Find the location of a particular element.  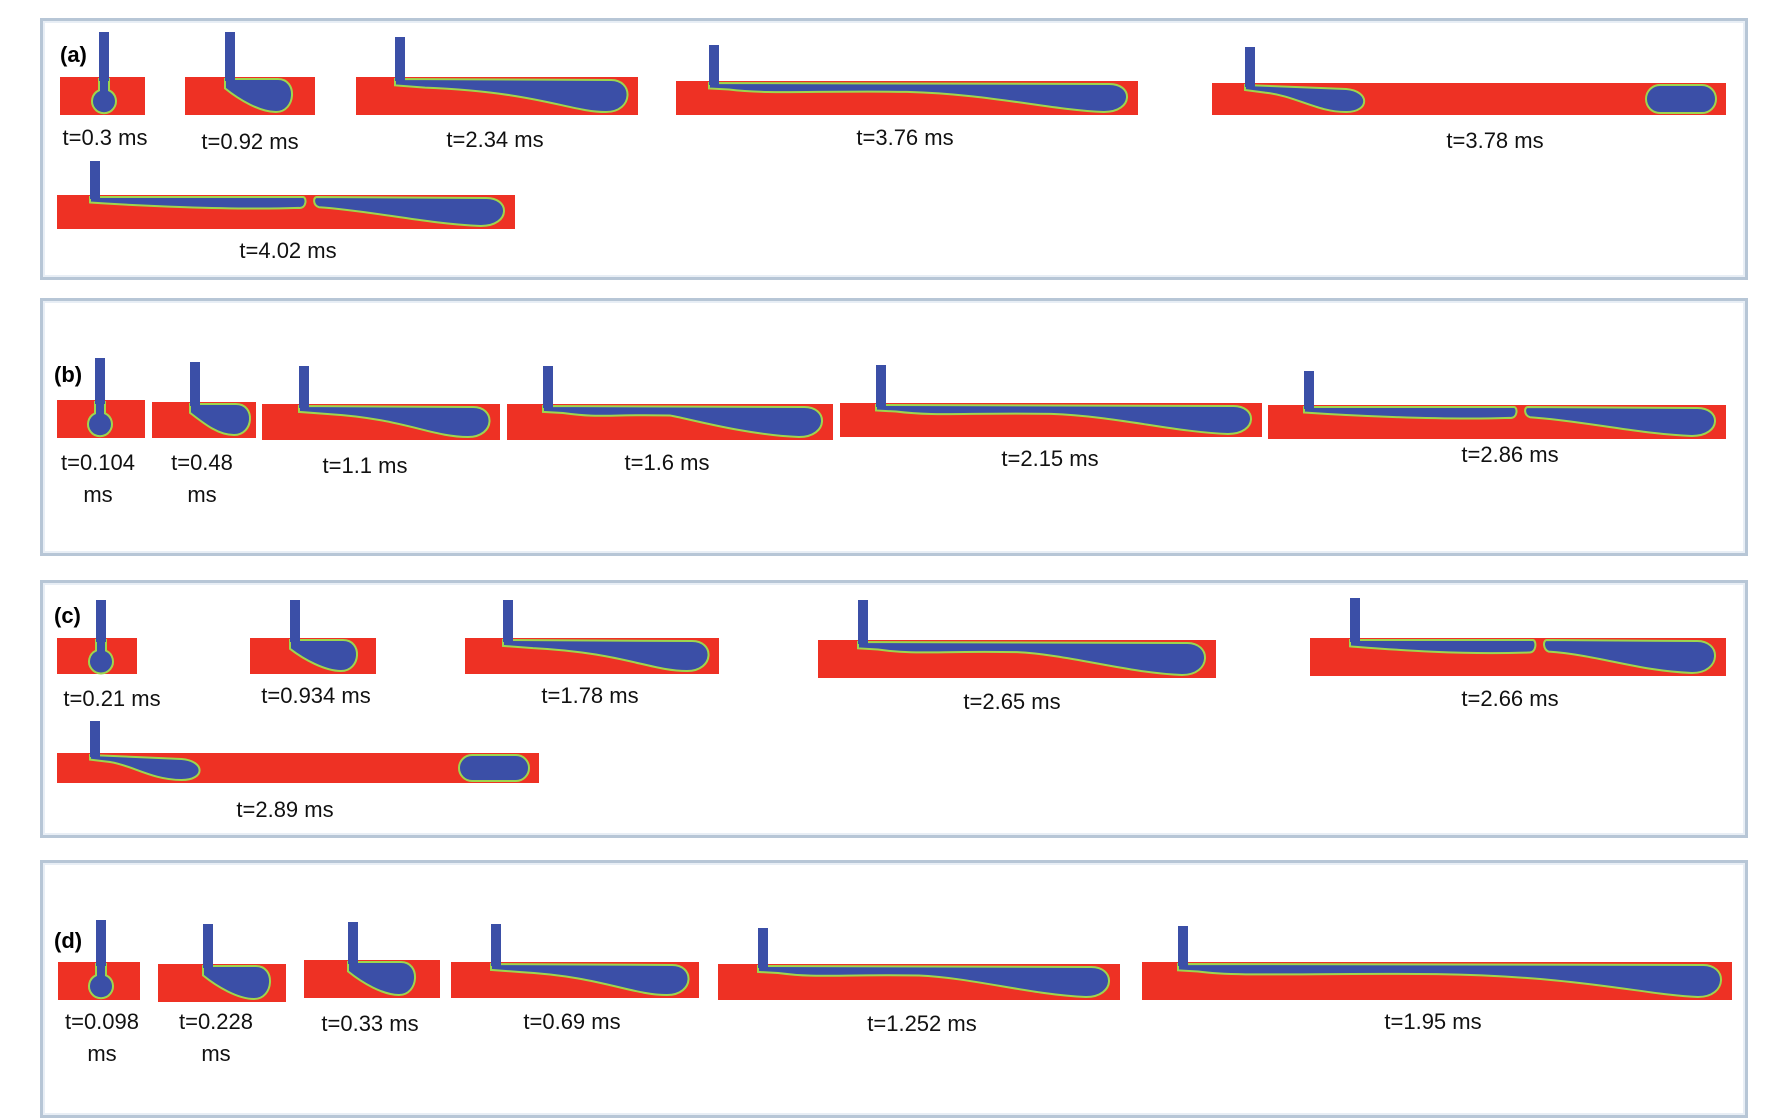

panel-label-c: (c) is located at coordinates (67, 615).